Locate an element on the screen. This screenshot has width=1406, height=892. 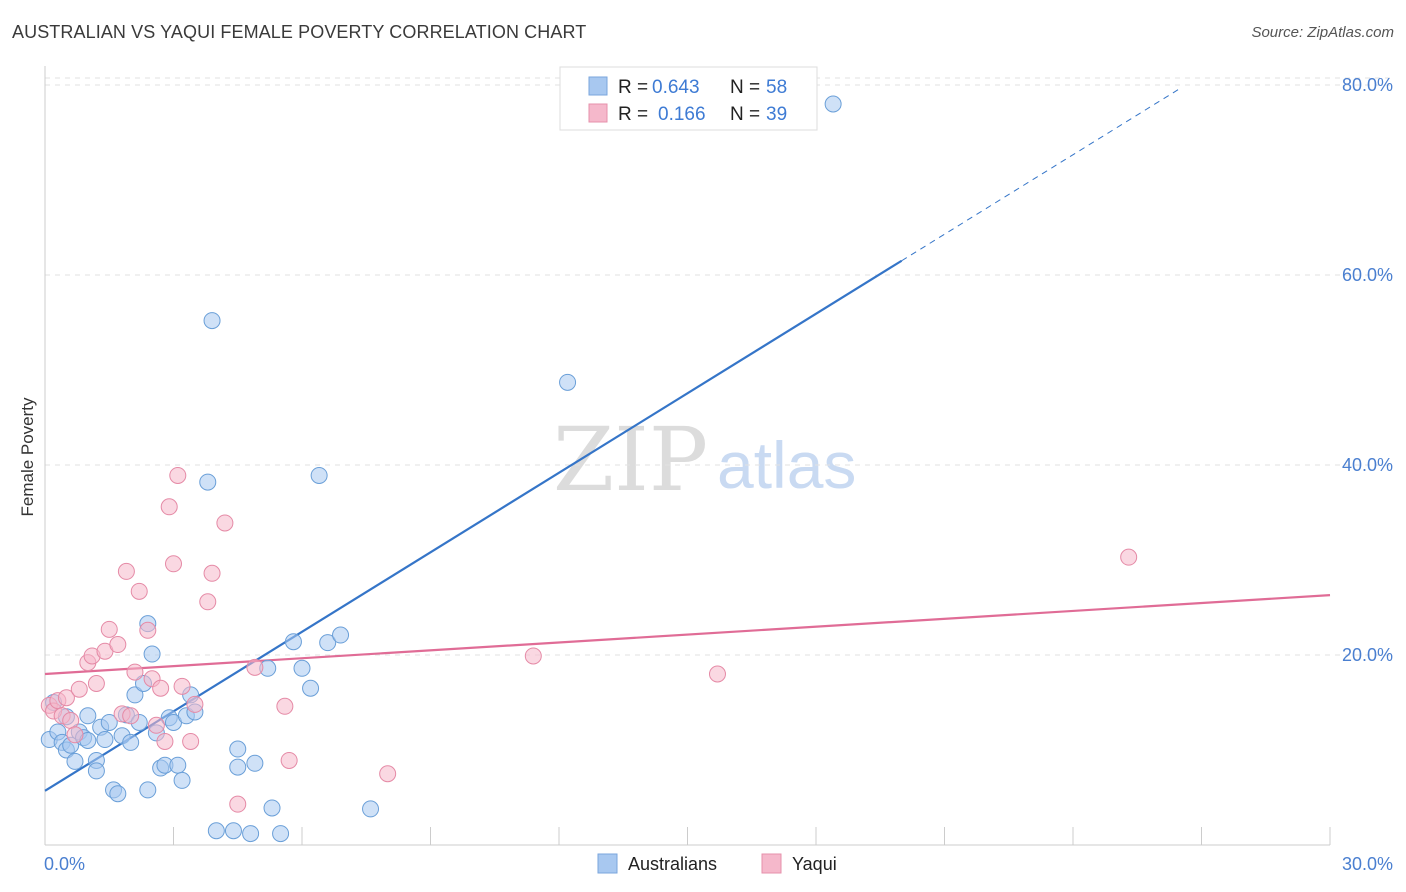
x-tick-label-min: 0.0% is located at coordinates (64, 864).